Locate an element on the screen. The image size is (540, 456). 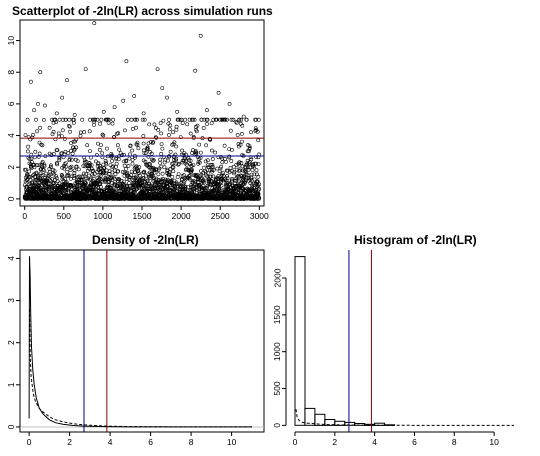
density-x-axis-tick-label: 8 is located at coordinates (191, 442).